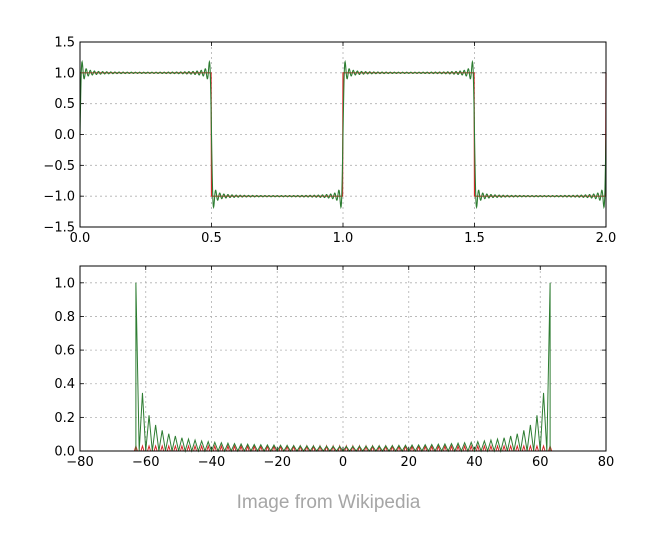 This screenshot has width=657, height=535. Describe the element at coordinates (64, 317) in the screenshot. I see `bottom-y-tick-label: 0.8` at that location.